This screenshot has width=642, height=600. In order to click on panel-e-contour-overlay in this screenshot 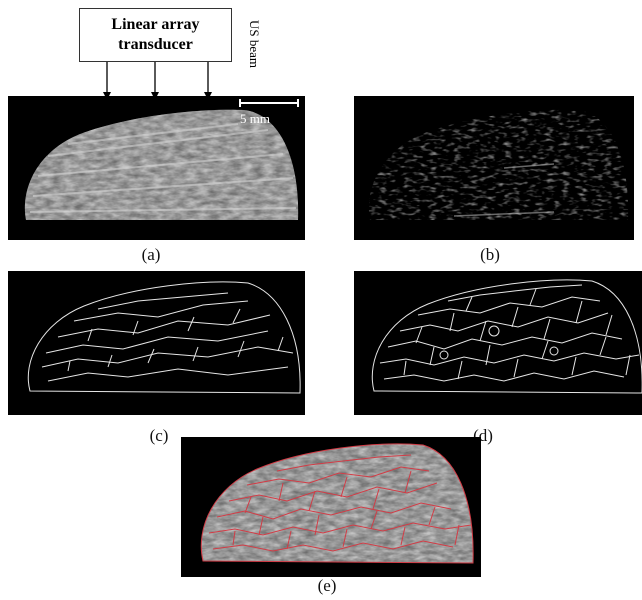, I will do `click(331, 507)`.